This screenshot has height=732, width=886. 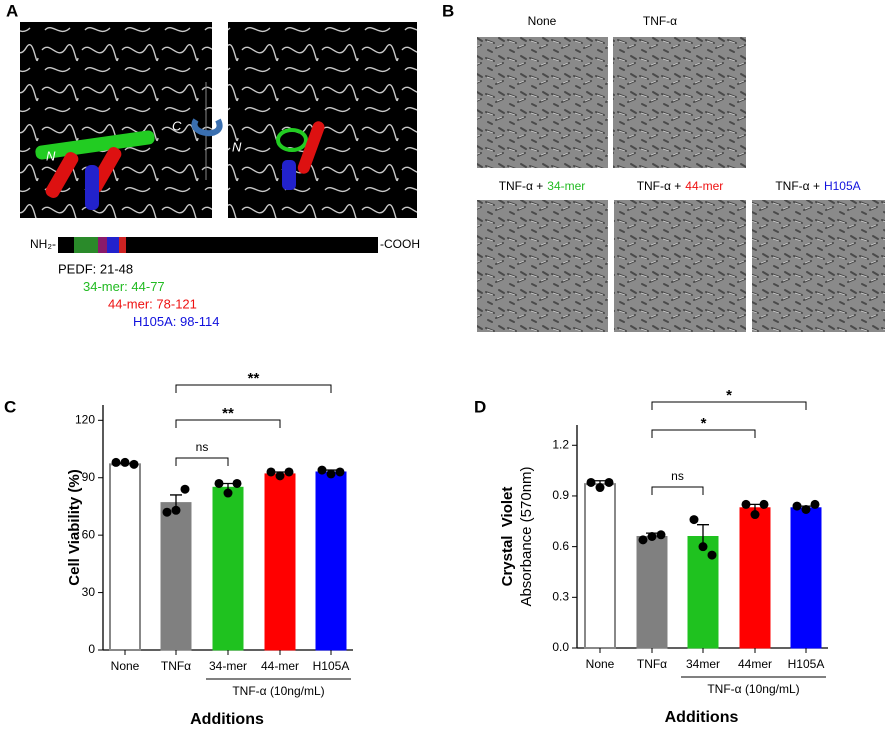 What do you see at coordinates (95, 268) in the screenshot?
I see `range-label: PEDF: 21-48` at bounding box center [95, 268].